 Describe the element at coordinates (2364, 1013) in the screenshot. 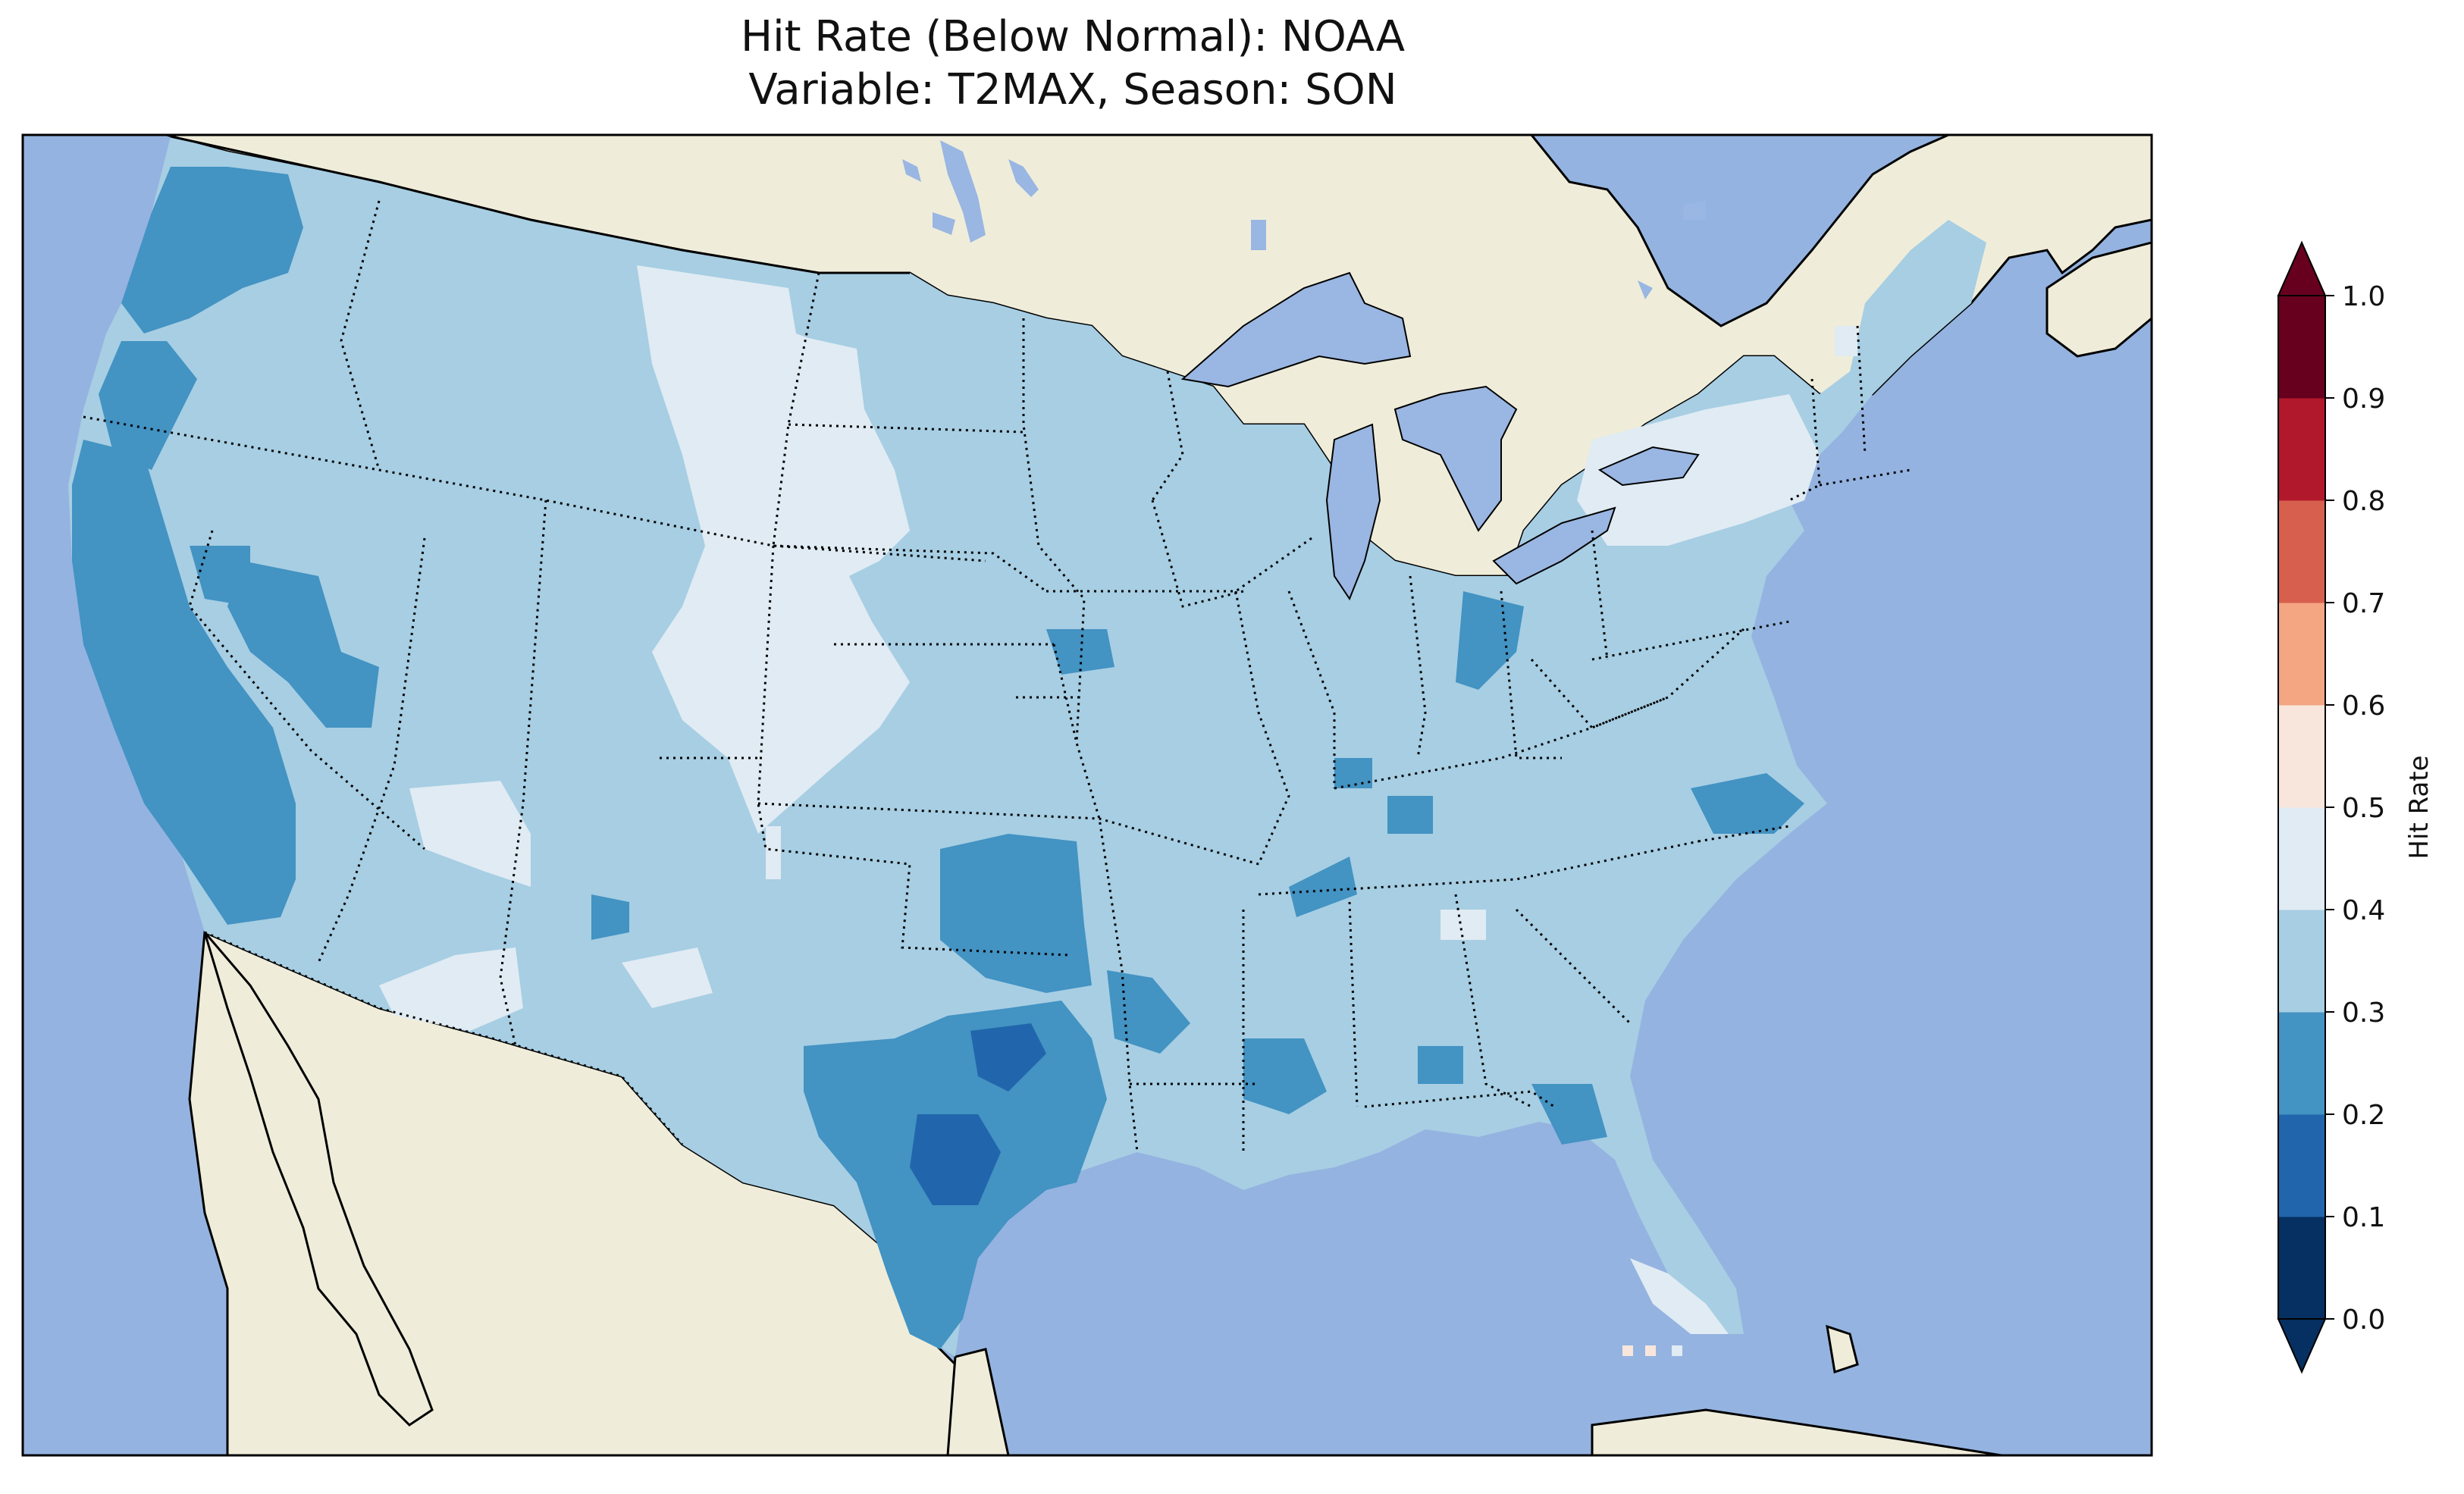

I see `colorbar-tick-label: 0.3` at that location.